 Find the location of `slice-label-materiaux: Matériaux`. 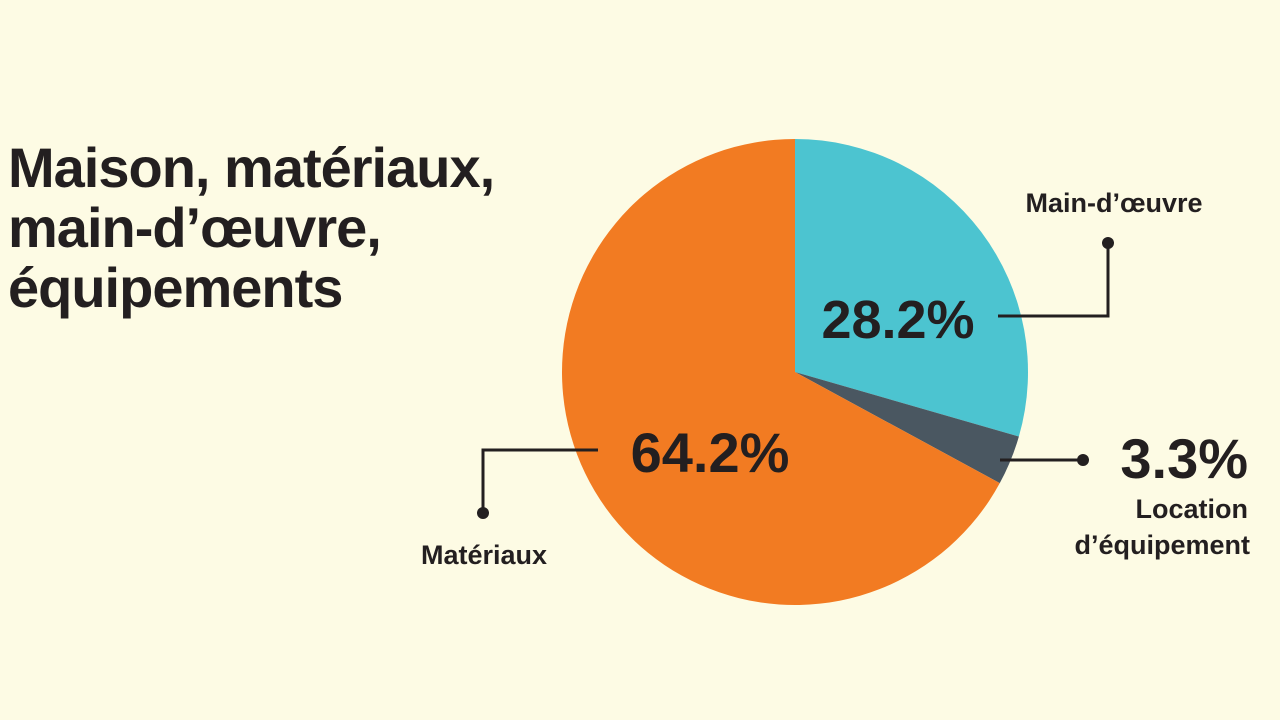

slice-label-materiaux: Matériaux is located at coordinates (484, 555).